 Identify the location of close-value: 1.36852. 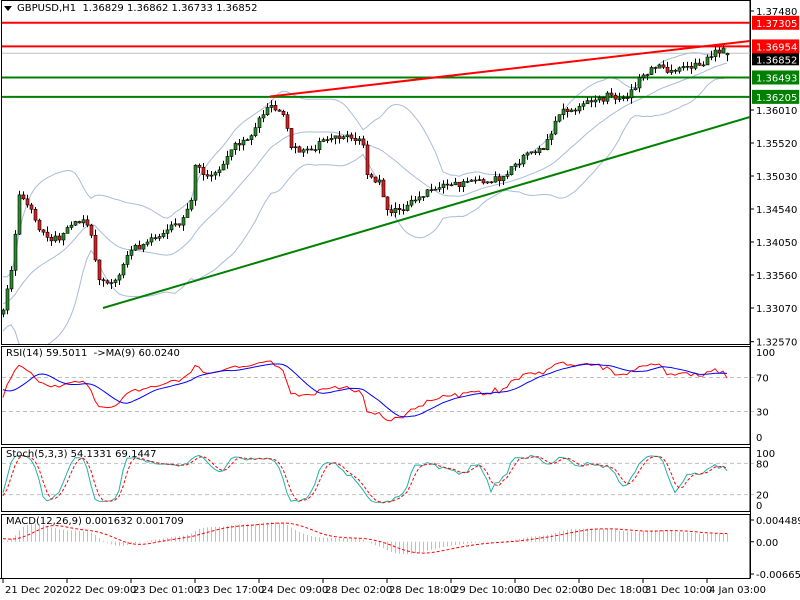
(237, 8).